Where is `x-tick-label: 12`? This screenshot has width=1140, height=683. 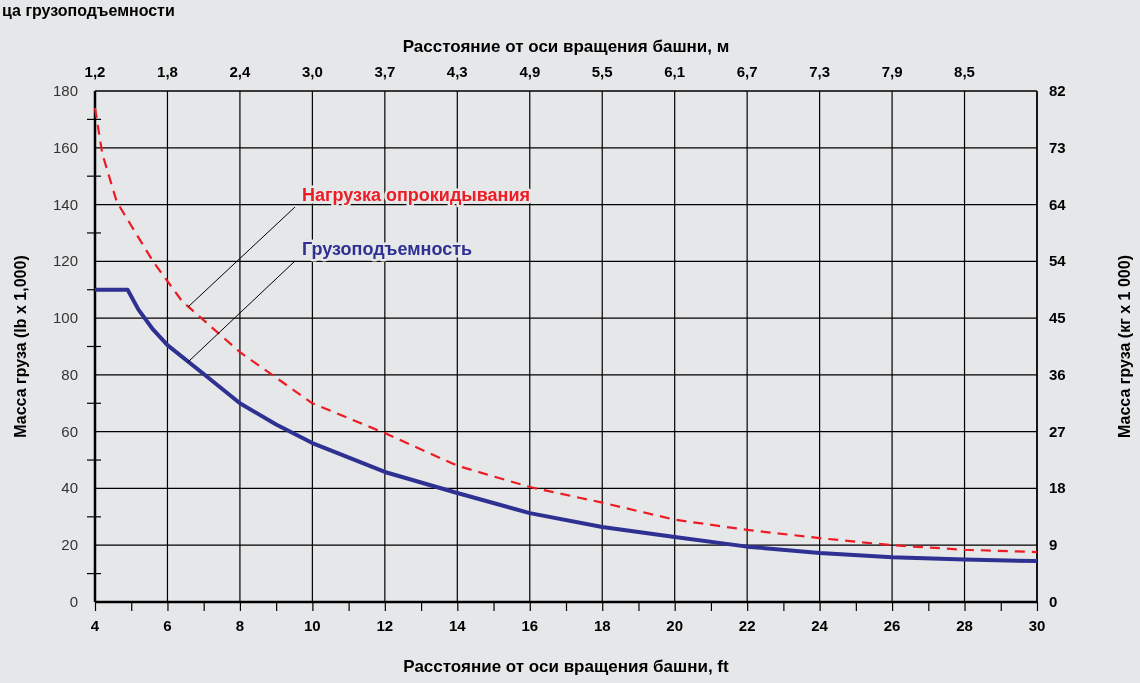 x-tick-label: 12 is located at coordinates (385, 625).